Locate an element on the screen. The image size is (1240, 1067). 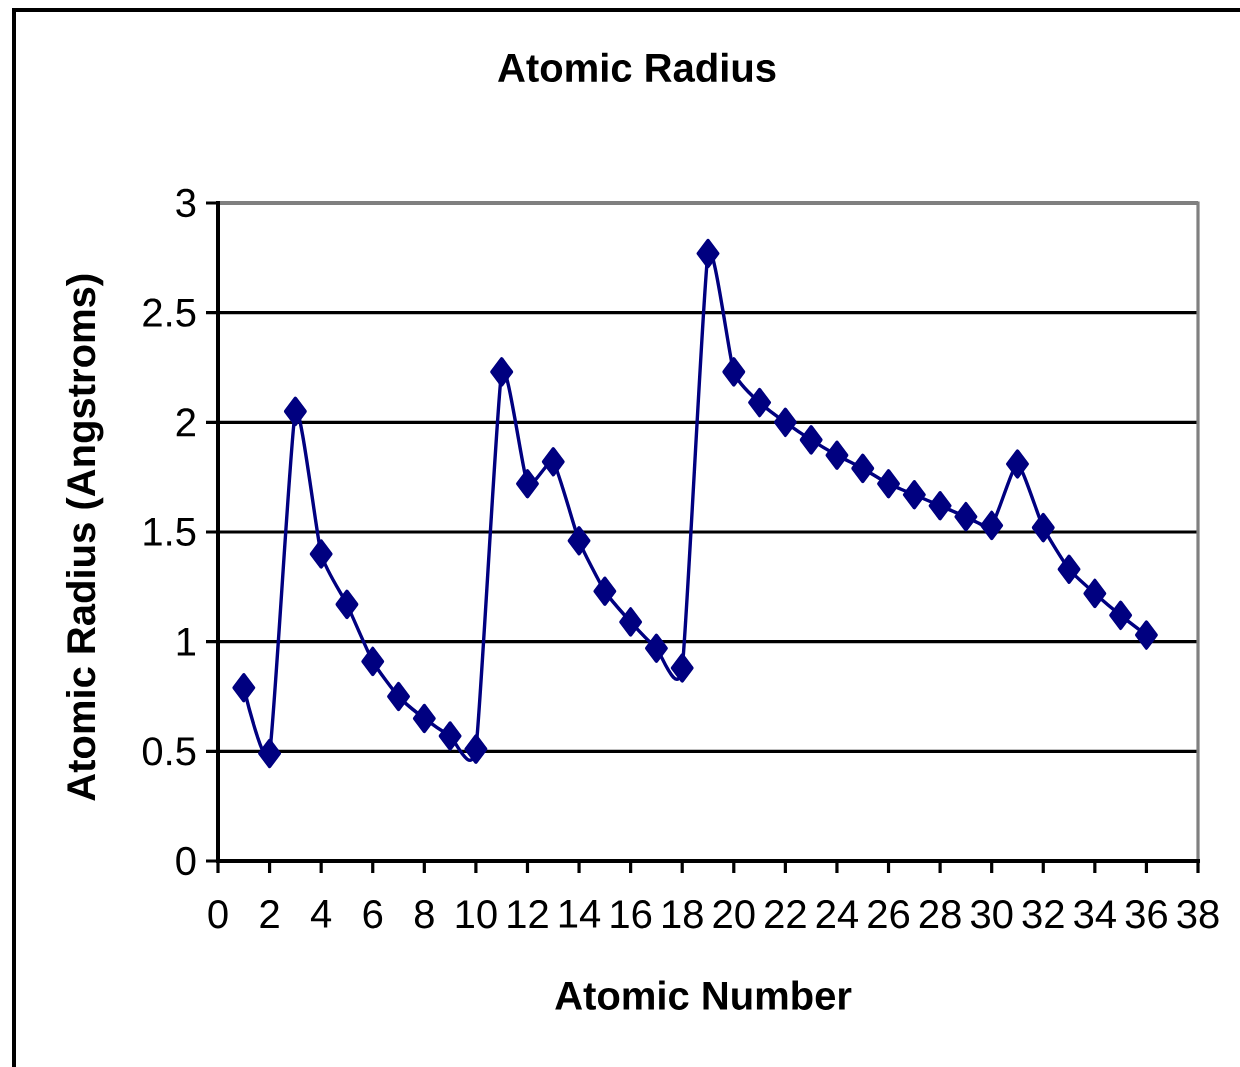
y-tick-label: 0 is located at coordinates (186, 861).